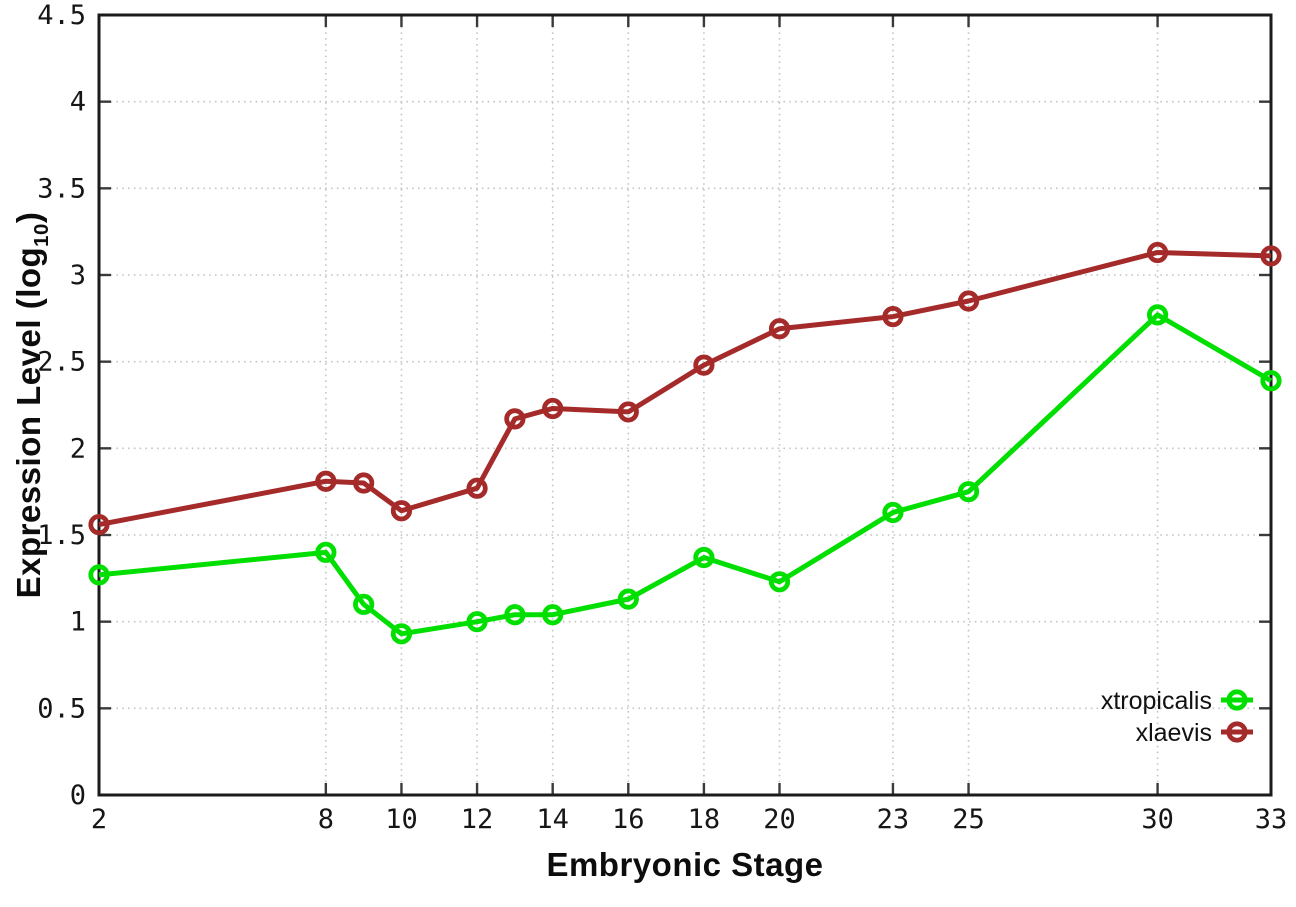  What do you see at coordinates (61, 15) in the screenshot?
I see `y-tick-label: 4.5` at bounding box center [61, 15].